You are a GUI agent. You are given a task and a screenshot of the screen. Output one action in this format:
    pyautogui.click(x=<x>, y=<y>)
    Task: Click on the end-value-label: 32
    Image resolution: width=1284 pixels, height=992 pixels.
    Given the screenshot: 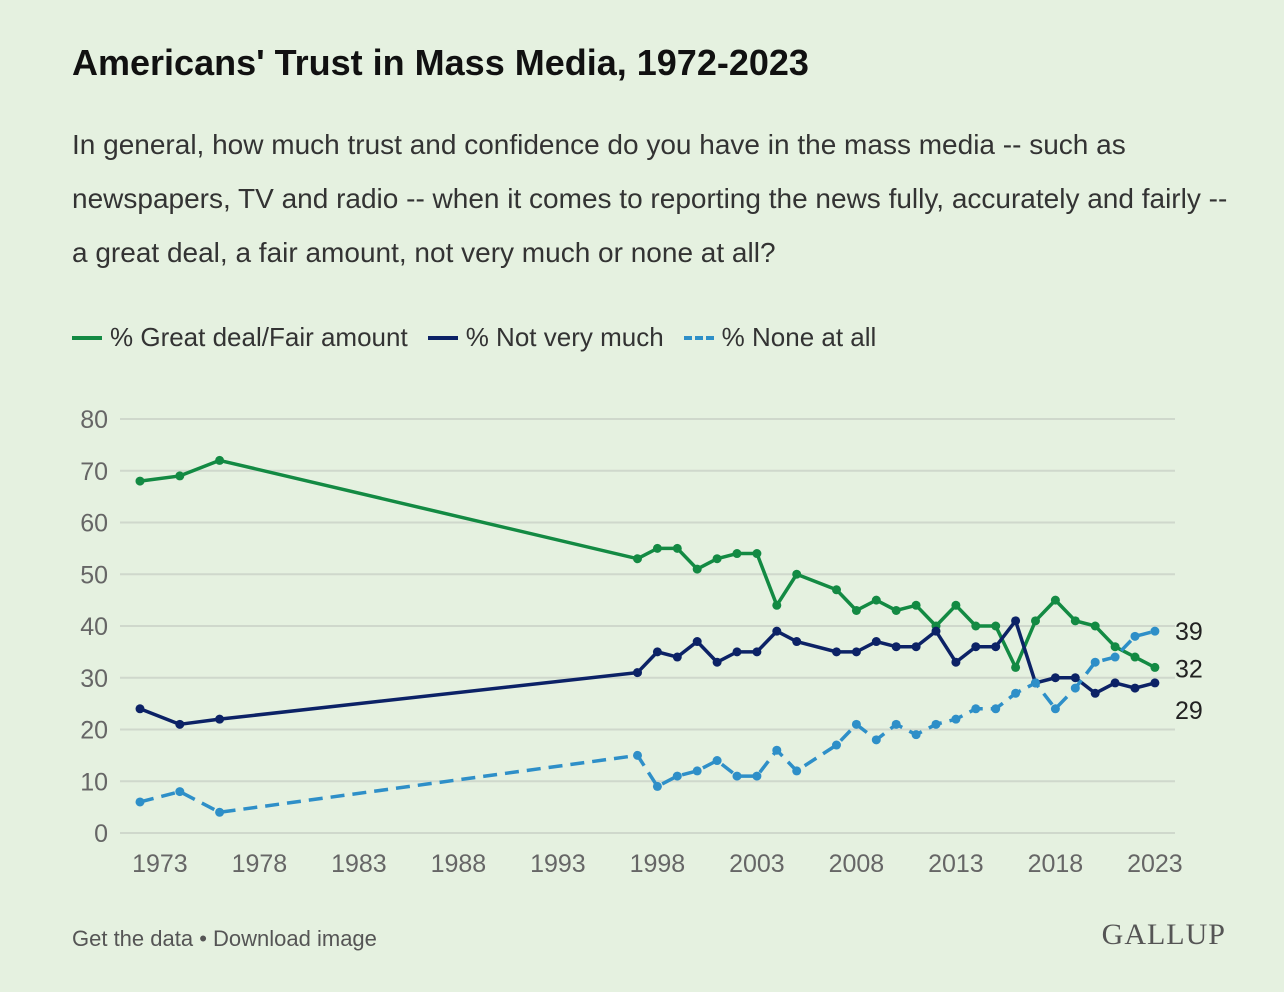 What is the action you would take?
    pyautogui.click(x=1189, y=669)
    